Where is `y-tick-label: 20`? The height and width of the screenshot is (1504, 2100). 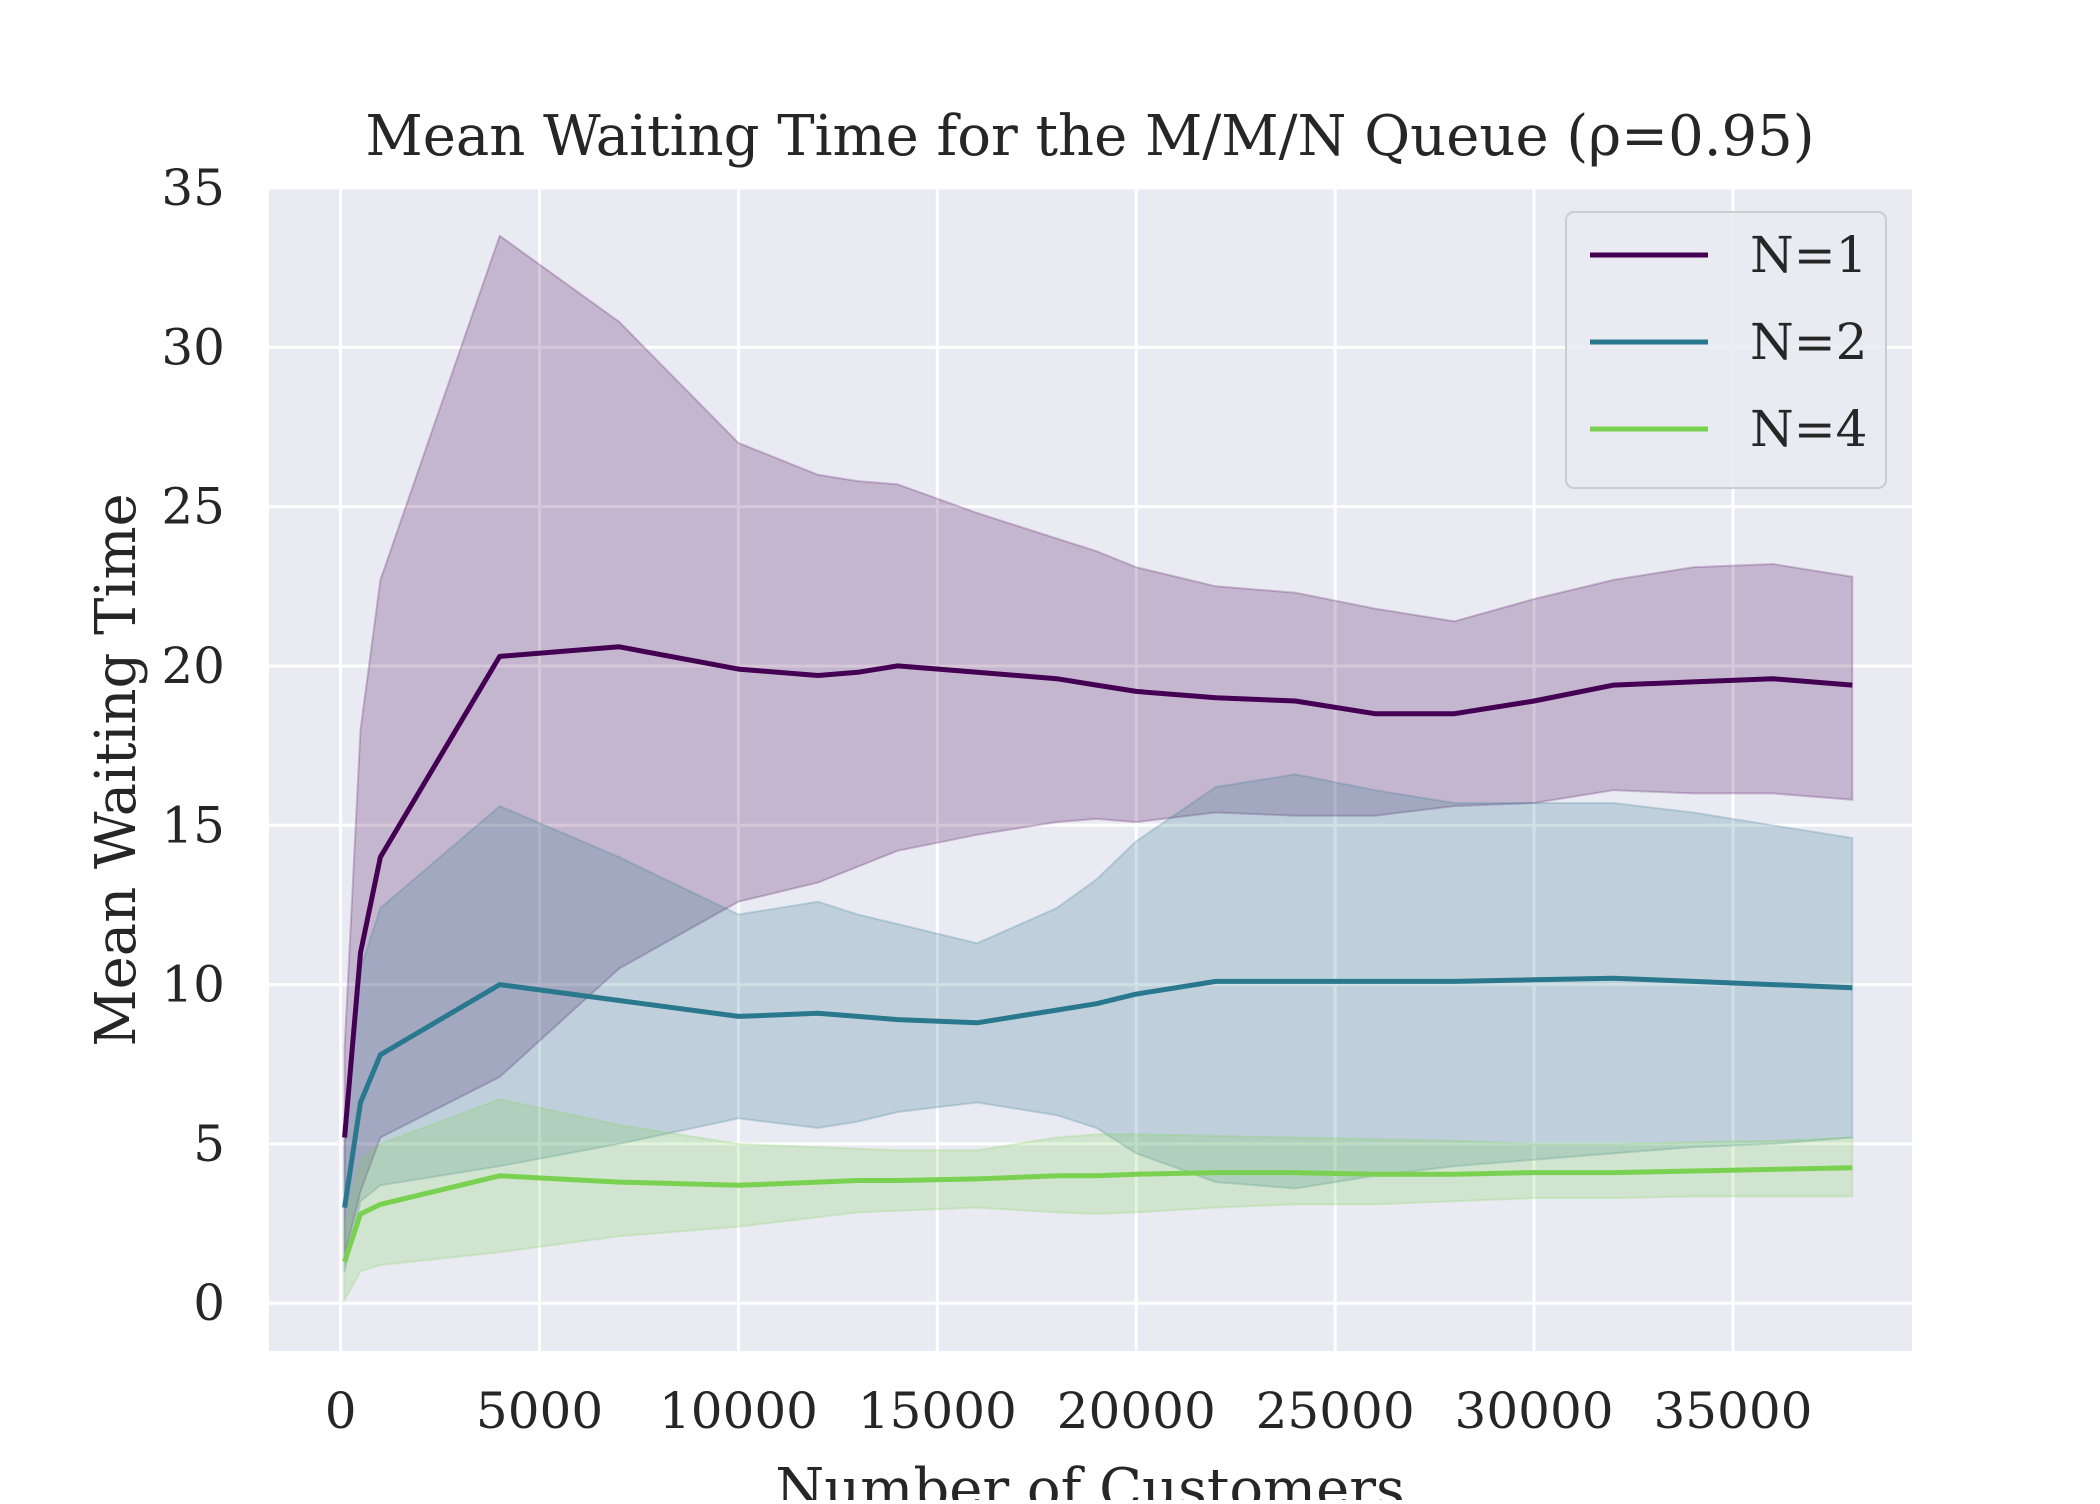
y-tick-label: 20 is located at coordinates (193, 666).